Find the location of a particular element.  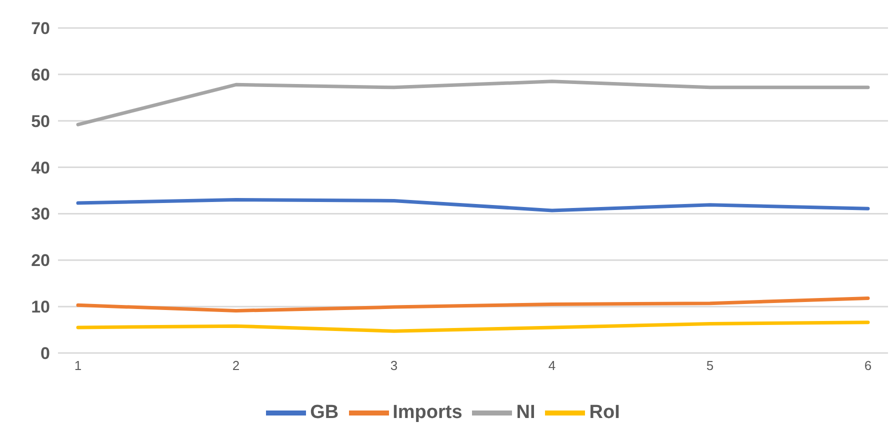

legend-label: GB is located at coordinates (324, 413).